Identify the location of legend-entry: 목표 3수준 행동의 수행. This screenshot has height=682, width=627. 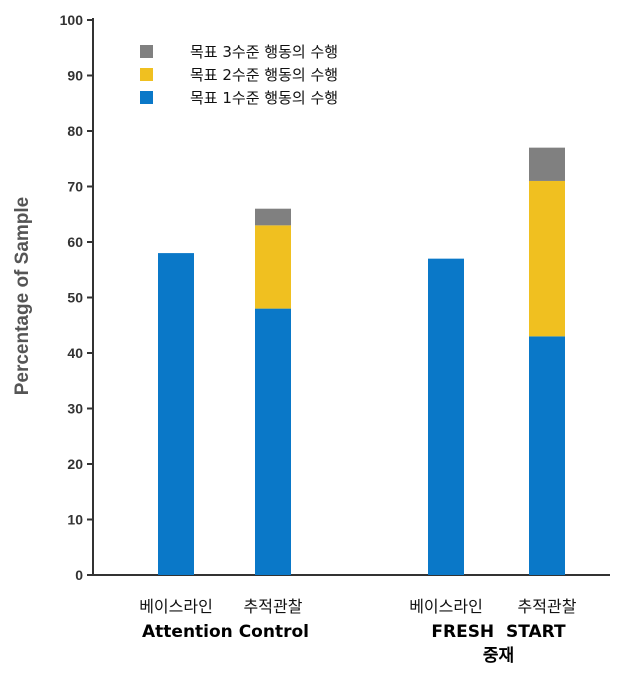
(264, 52).